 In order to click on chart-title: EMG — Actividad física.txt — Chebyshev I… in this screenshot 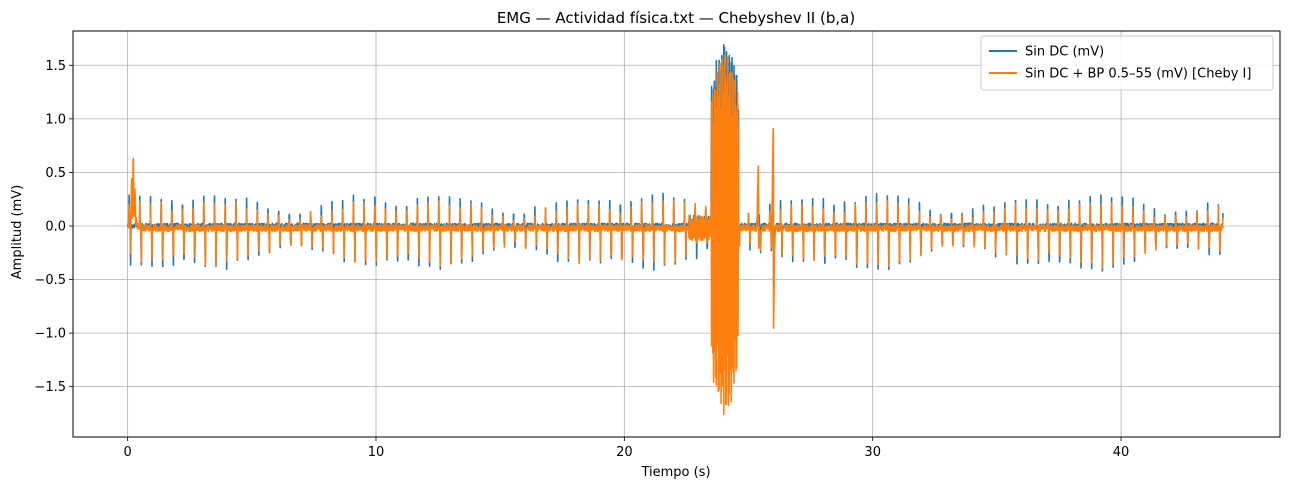, I will do `click(676, 18)`.